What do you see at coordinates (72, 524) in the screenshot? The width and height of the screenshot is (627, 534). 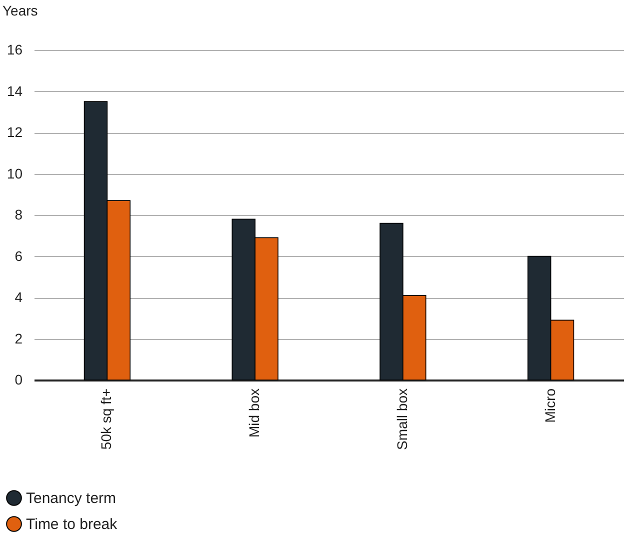 I see `legend-label: Time to break` at bounding box center [72, 524].